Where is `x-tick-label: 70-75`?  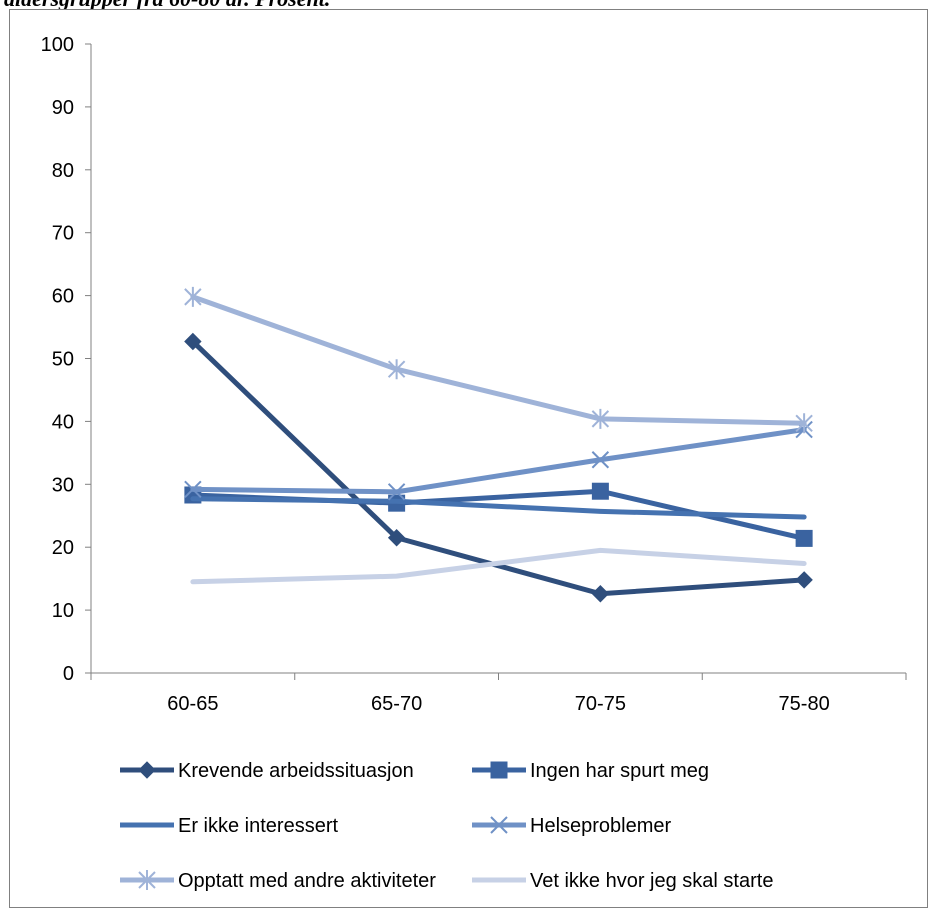 x-tick-label: 70-75 is located at coordinates (600, 704).